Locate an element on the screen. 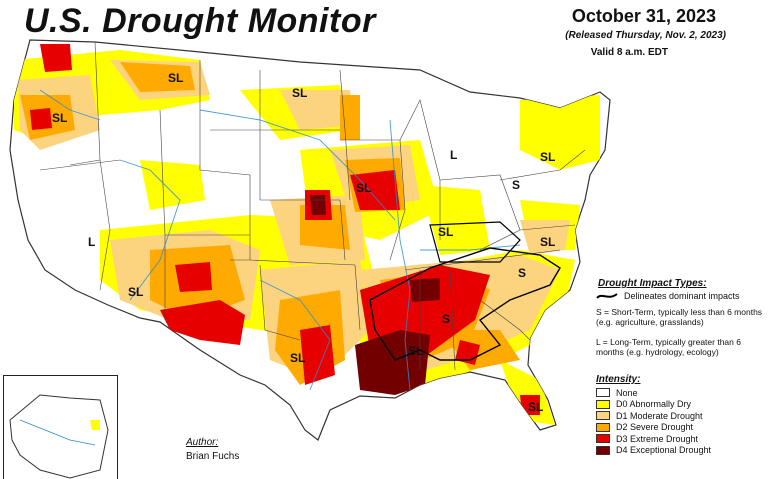  d4-regions is located at coordinates (375, 295).